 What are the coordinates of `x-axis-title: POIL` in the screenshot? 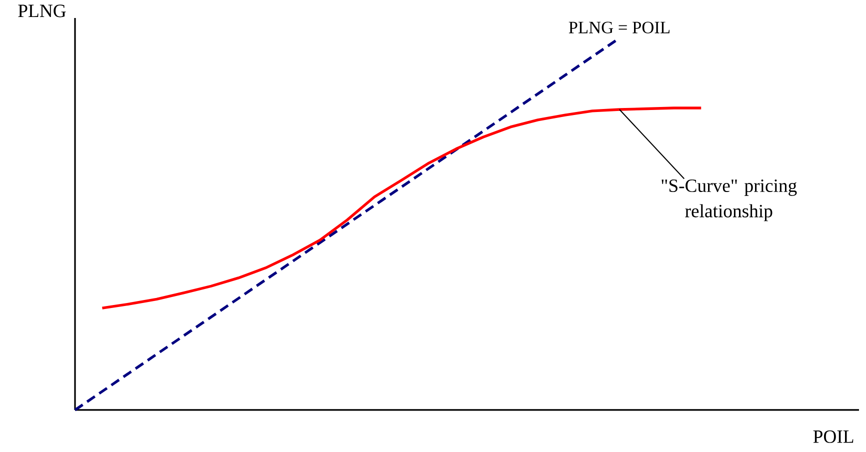 It's located at (833, 436).